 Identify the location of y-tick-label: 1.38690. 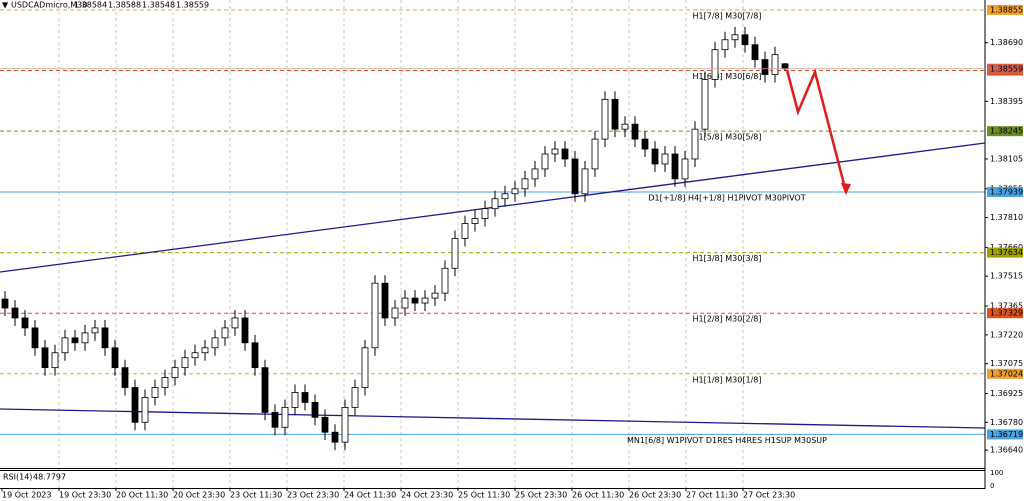
(1006, 42).